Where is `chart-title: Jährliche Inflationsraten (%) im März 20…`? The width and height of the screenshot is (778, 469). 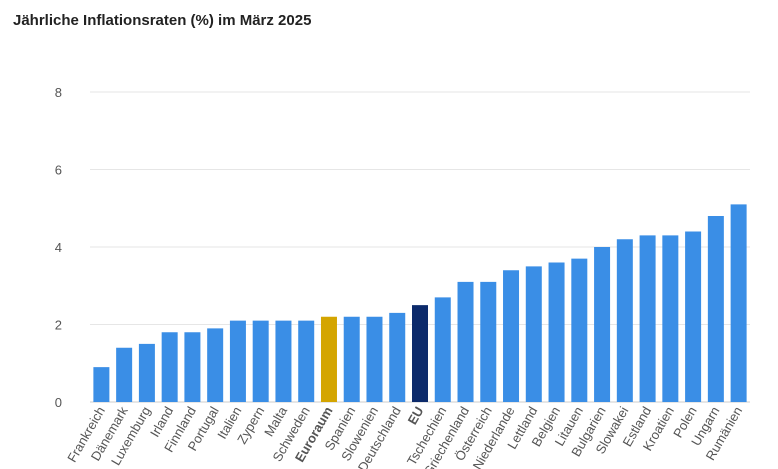 chart-title: Jährliche Inflationsraten (%) im März 20… is located at coordinates (162, 20).